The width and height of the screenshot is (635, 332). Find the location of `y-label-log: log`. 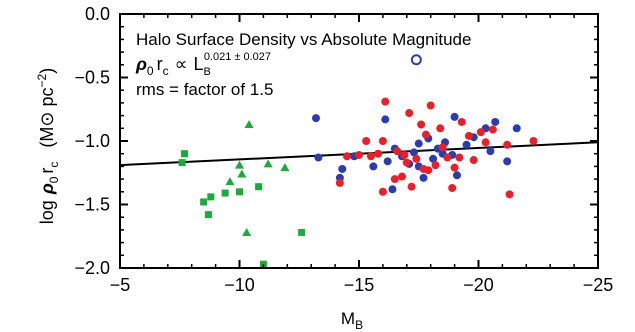

y-label-log: log is located at coordinates (47, 212).